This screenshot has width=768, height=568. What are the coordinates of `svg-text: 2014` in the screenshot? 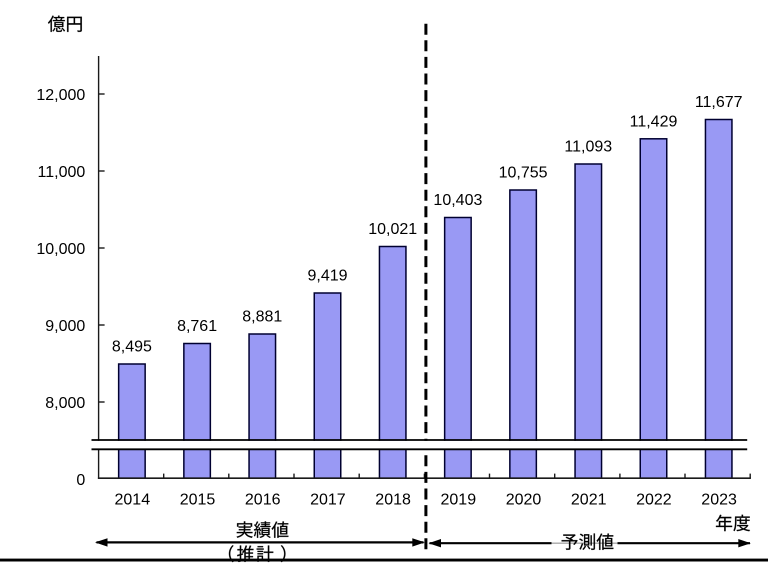 It's located at (133, 500).